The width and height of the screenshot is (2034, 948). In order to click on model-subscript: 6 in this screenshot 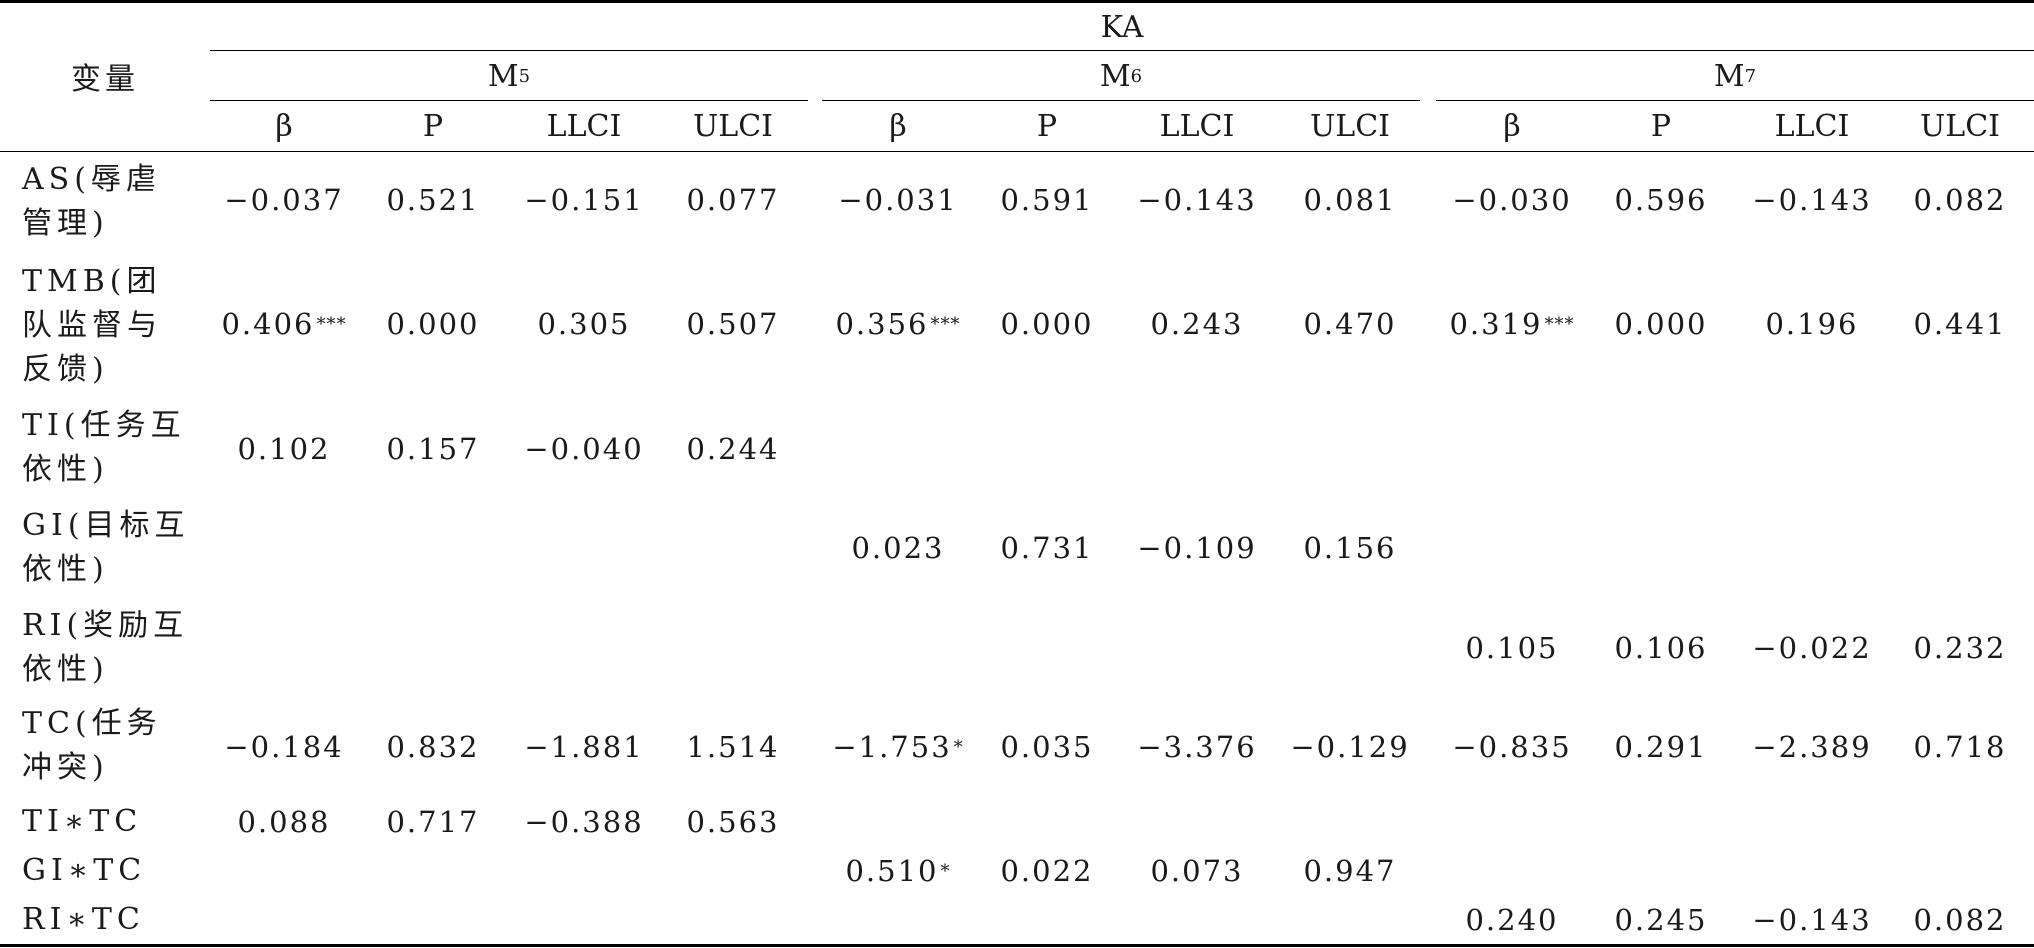, I will do `click(1136, 76)`.